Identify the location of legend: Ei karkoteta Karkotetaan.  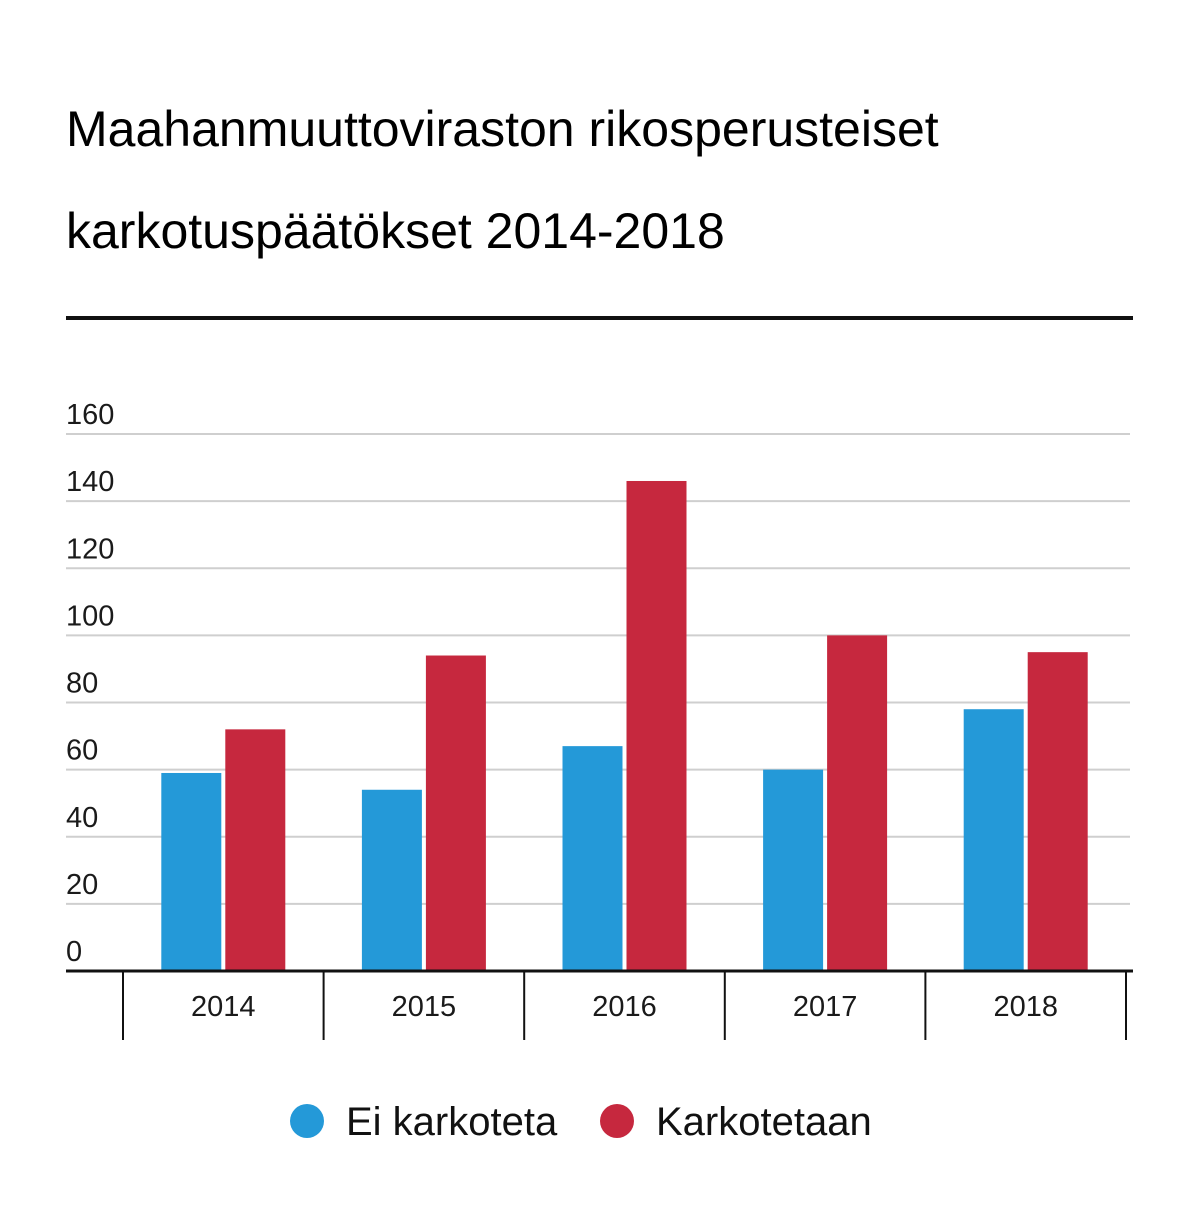
(581, 1122).